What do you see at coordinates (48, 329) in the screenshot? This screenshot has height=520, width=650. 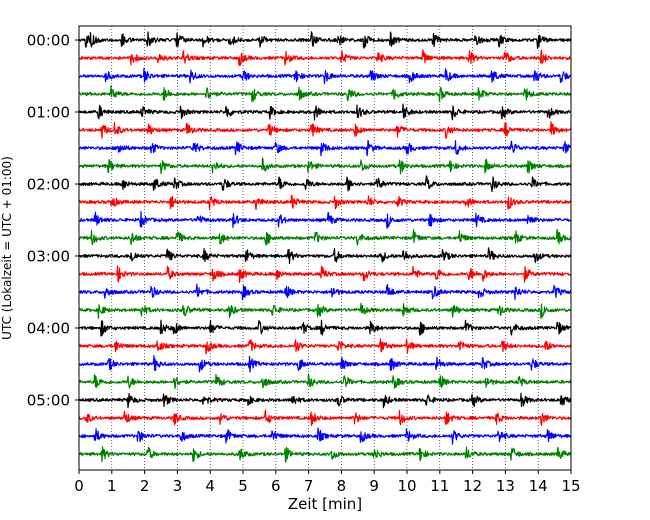 I see `y-tick-label: 04:00` at bounding box center [48, 329].